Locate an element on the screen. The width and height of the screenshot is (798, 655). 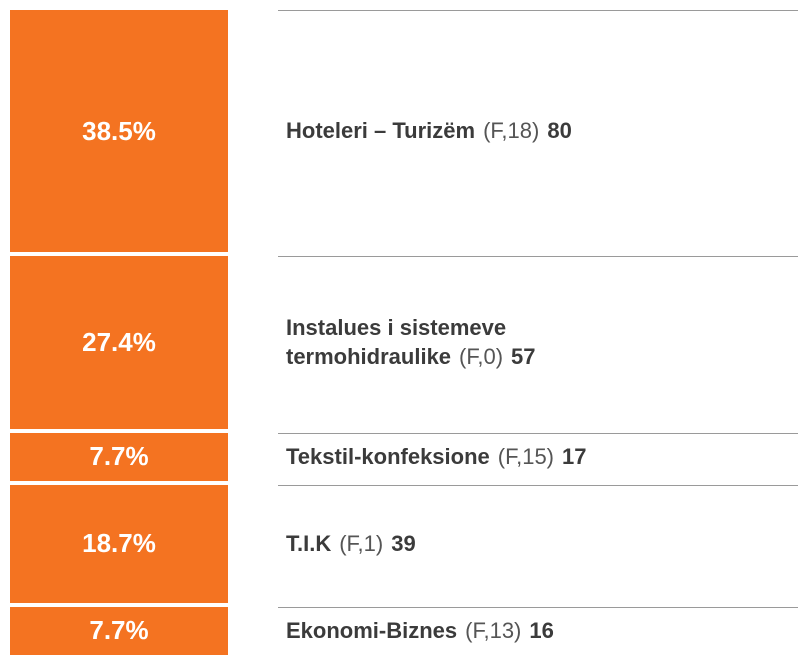
category-count: 80 is located at coordinates (559, 131).